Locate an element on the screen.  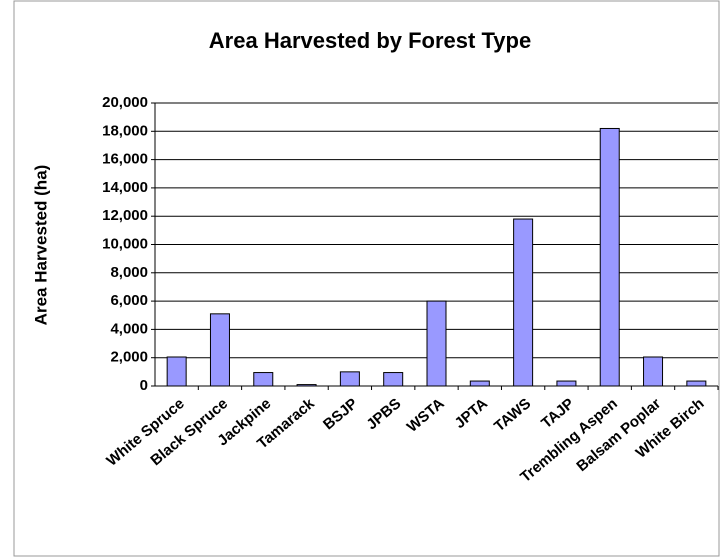
y-tick-label: 14,000 is located at coordinates (125, 187).